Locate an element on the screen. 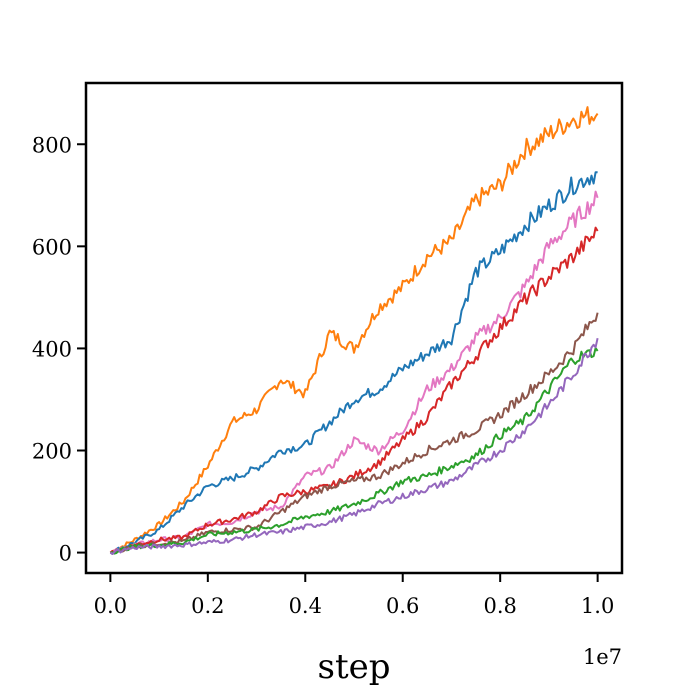 The width and height of the screenshot is (690, 690). y-tick-label: 800 is located at coordinates (52, 145).